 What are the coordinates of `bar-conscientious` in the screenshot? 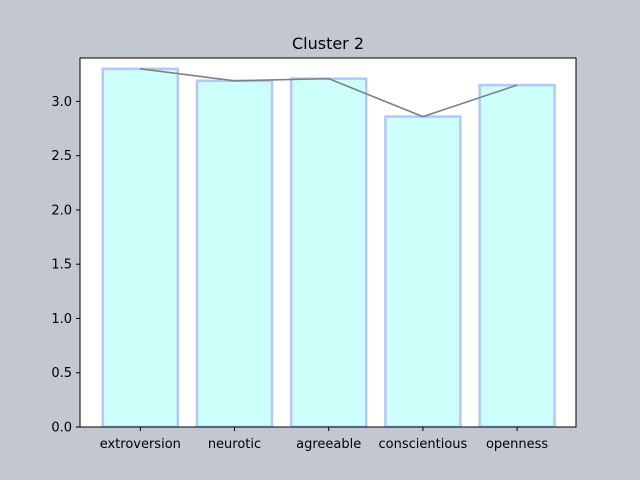 It's located at (423, 272).